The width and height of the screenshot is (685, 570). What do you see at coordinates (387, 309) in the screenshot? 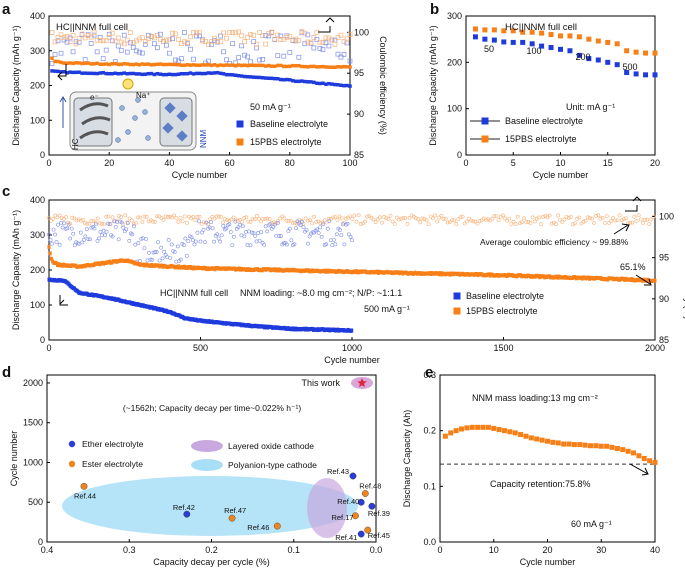
I see `current-label: 500 mA g⁻¹` at bounding box center [387, 309].